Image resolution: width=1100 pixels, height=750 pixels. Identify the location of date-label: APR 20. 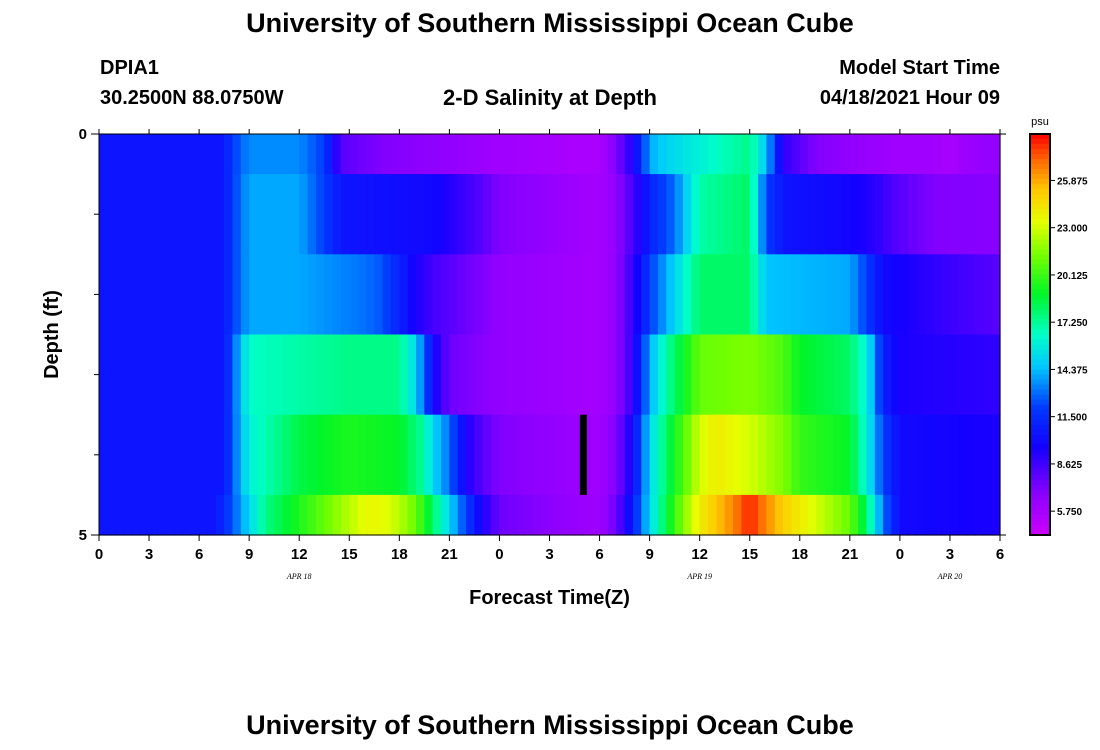
(950, 576).